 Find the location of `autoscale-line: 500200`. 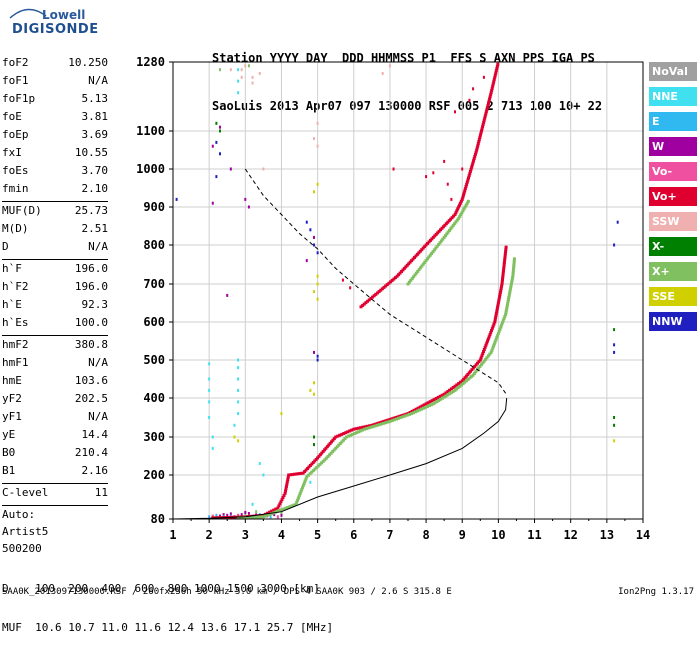

autoscale-line: 500200 is located at coordinates (22, 548).